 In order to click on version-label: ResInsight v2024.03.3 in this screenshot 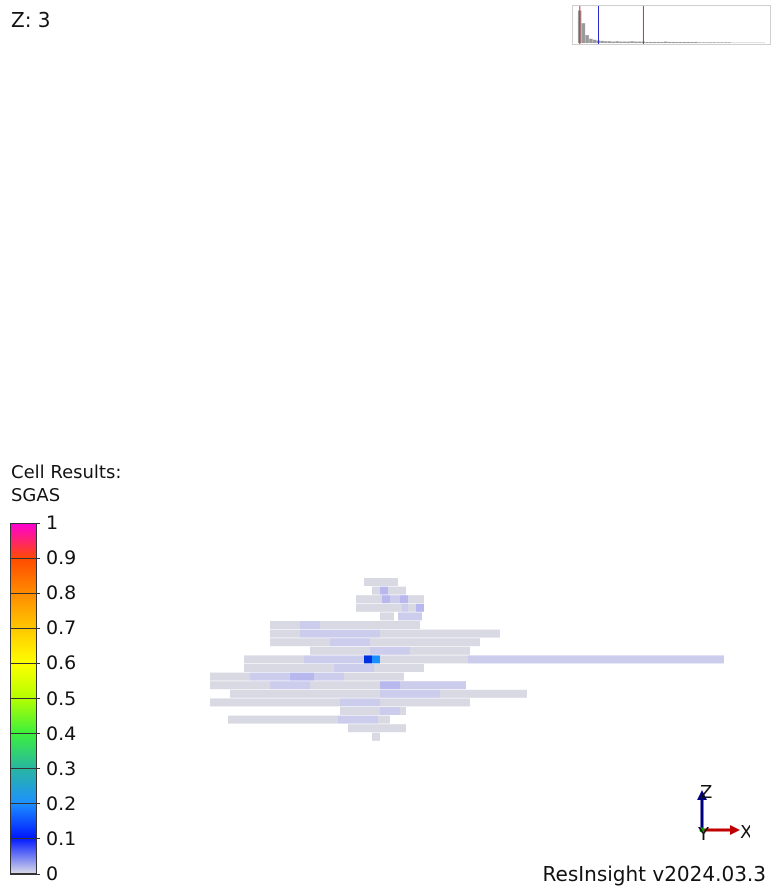, I will do `click(654, 874)`.